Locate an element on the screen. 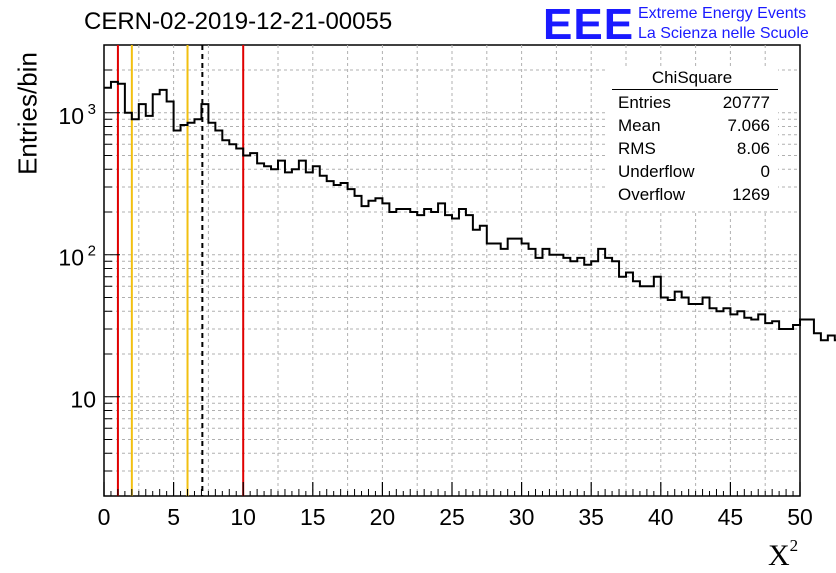  eee-logo: EEE is located at coordinates (589, 24).